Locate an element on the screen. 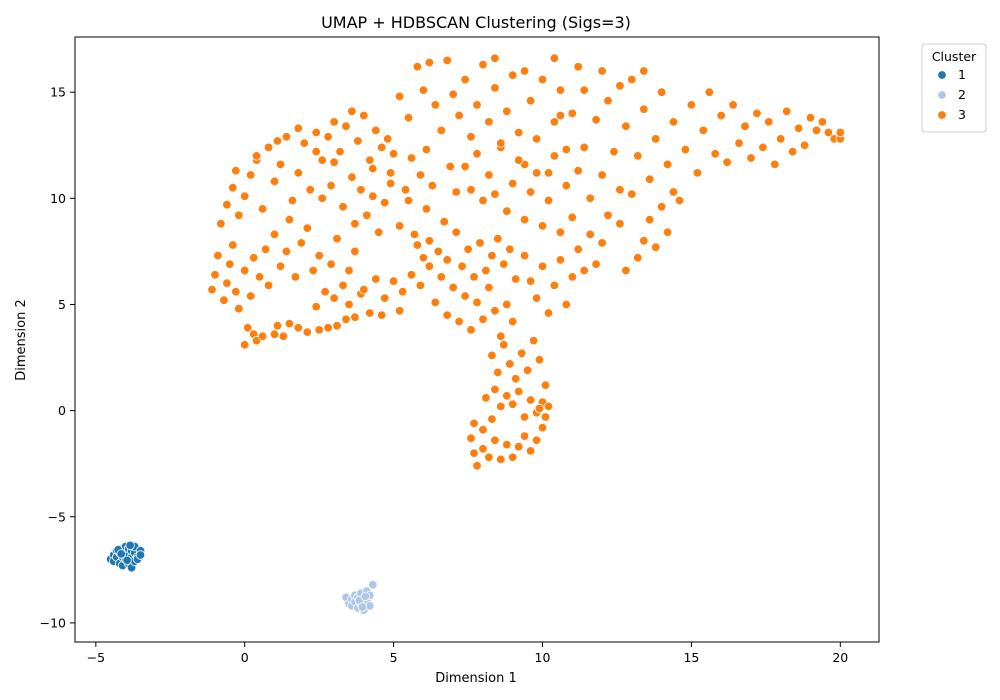 Image resolution: width=1000 pixels, height=700 pixels. y-tick-label: 15 is located at coordinates (58, 92).